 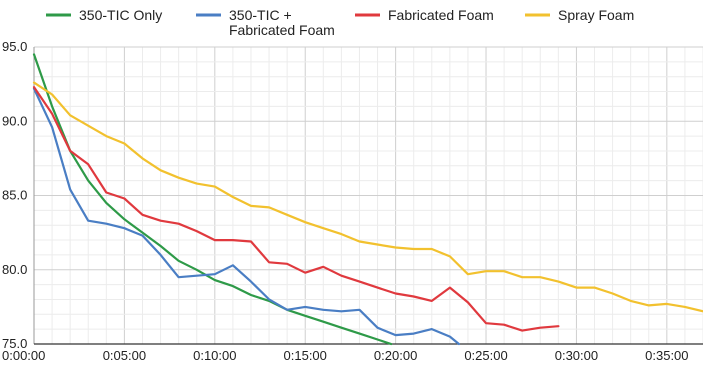 What do you see at coordinates (260, 15) in the screenshot?
I see `legend-label: 350-TIC +` at bounding box center [260, 15].